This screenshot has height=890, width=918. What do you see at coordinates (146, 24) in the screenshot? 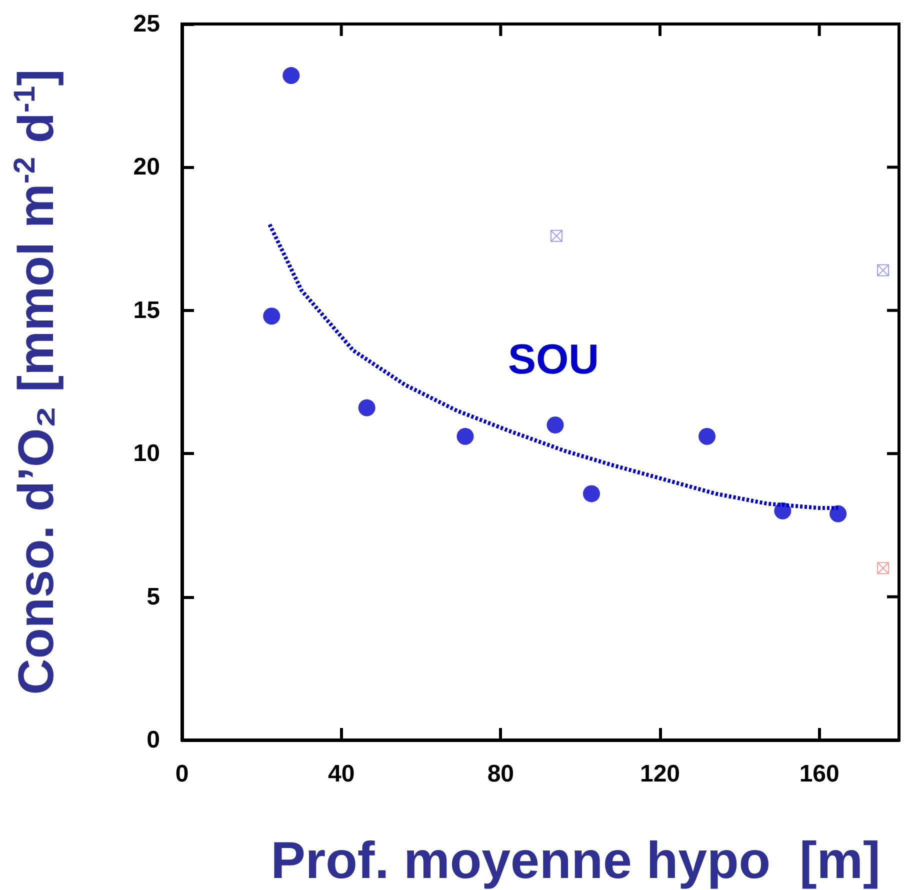
I see `y-tick-label: 25` at bounding box center [146, 24].